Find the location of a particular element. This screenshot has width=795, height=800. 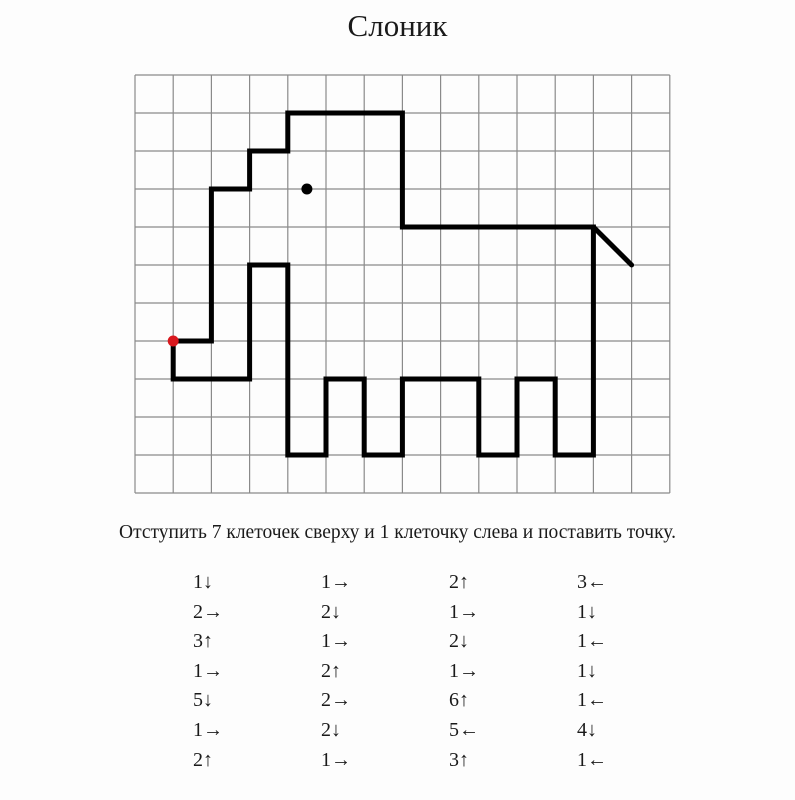

steps-column-2: 1→ 2↓ 1→ 2↑ 2→ 2↓ 1→ is located at coordinates (336, 671).